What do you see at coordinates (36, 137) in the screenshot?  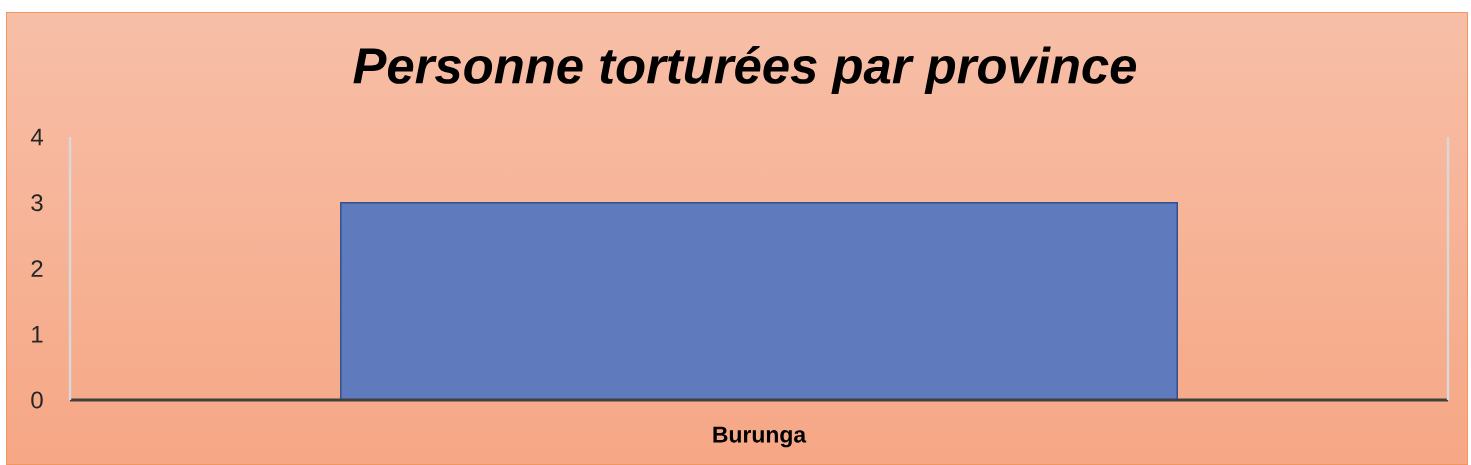 I see `y-tick-label: 4` at bounding box center [36, 137].